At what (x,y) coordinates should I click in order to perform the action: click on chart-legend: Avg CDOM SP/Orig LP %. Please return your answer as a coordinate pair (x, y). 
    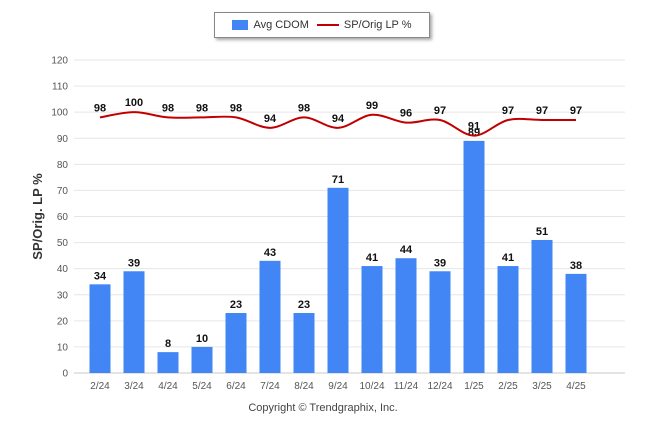
    Looking at the image, I should click on (322, 25).